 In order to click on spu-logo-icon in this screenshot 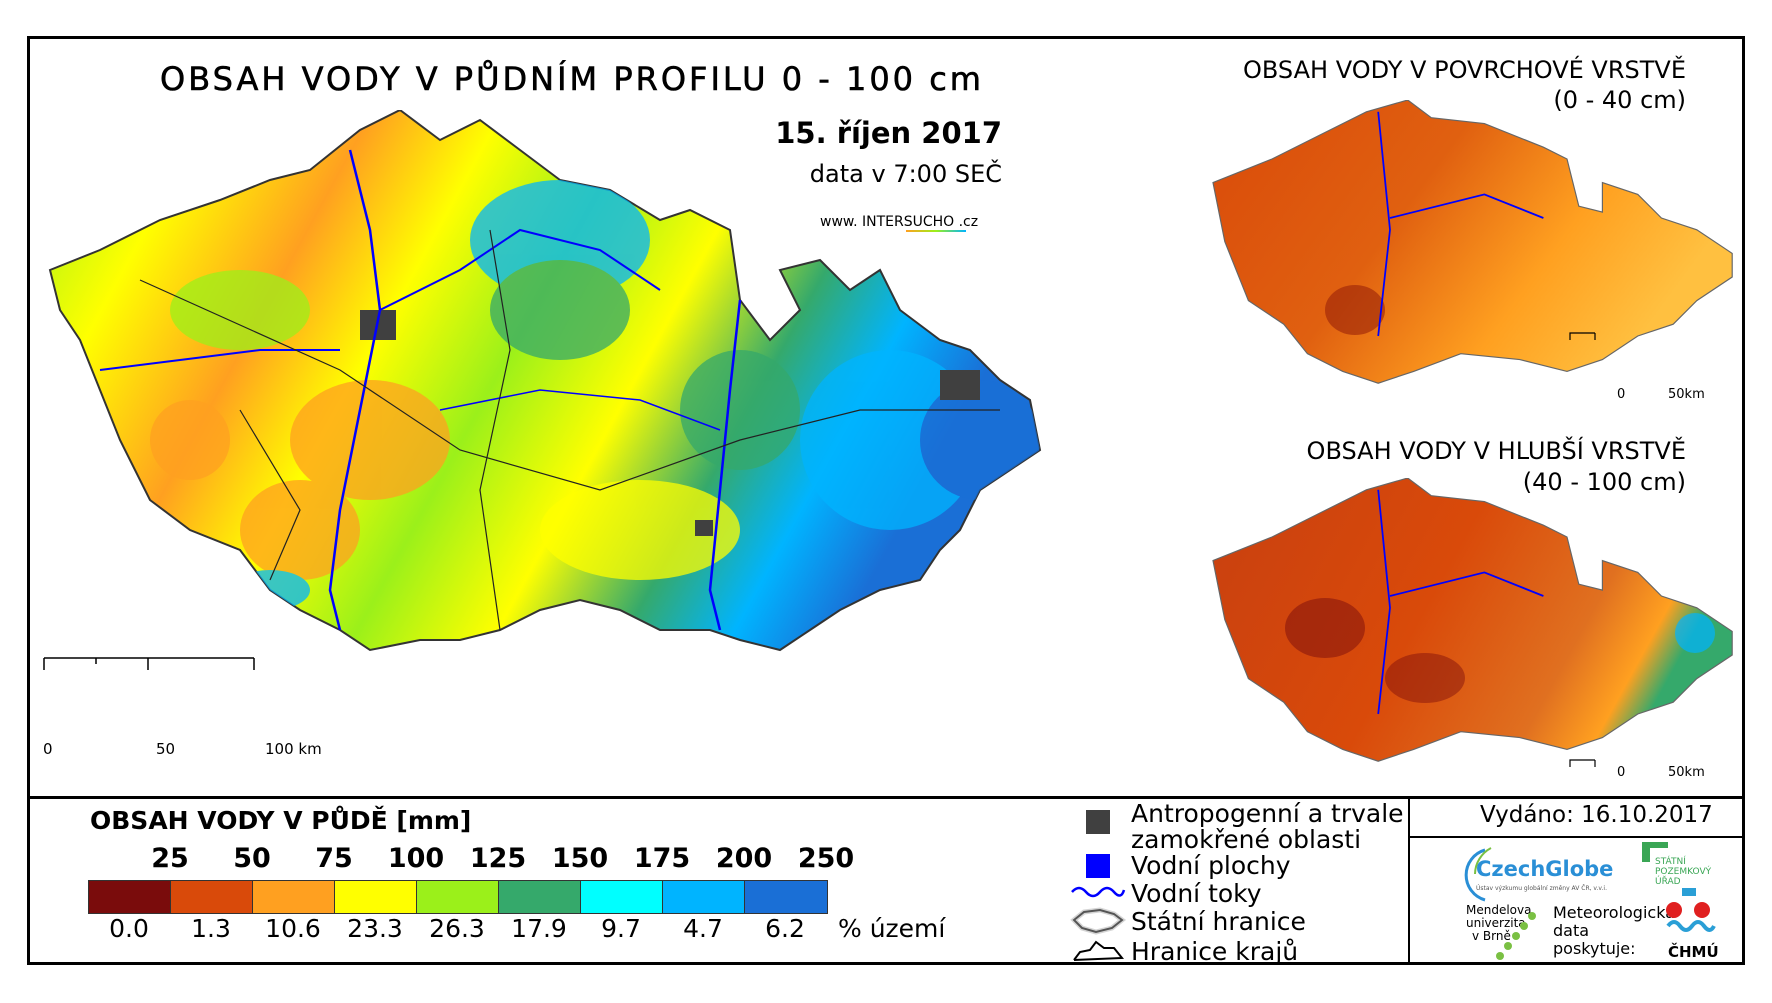, I will do `click(1655, 852)`.